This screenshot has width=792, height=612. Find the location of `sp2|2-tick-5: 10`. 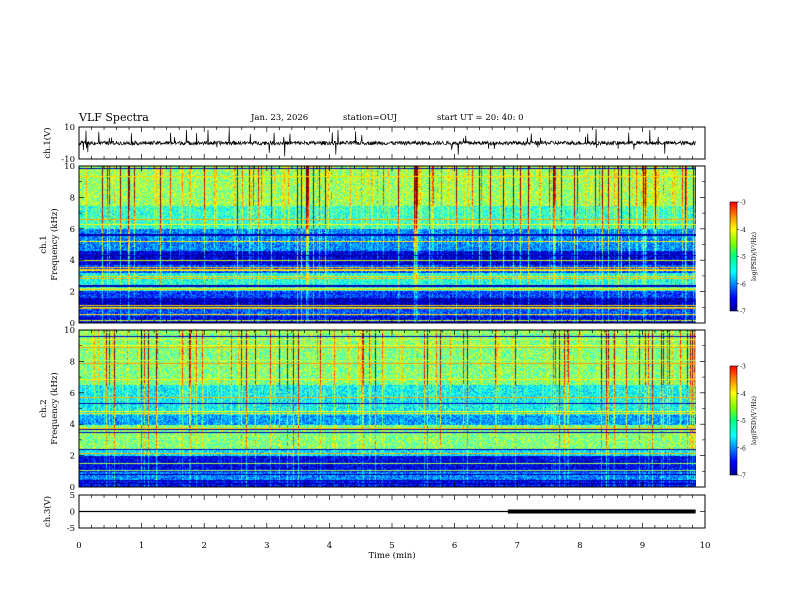

sp2|2-tick-5: 10 is located at coordinates (69, 331).